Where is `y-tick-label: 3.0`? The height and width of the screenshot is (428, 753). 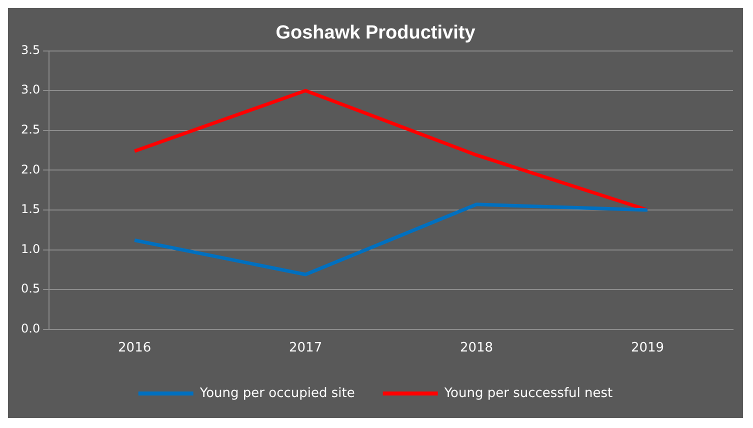
y-tick-label: 3.0 is located at coordinates (30, 89).